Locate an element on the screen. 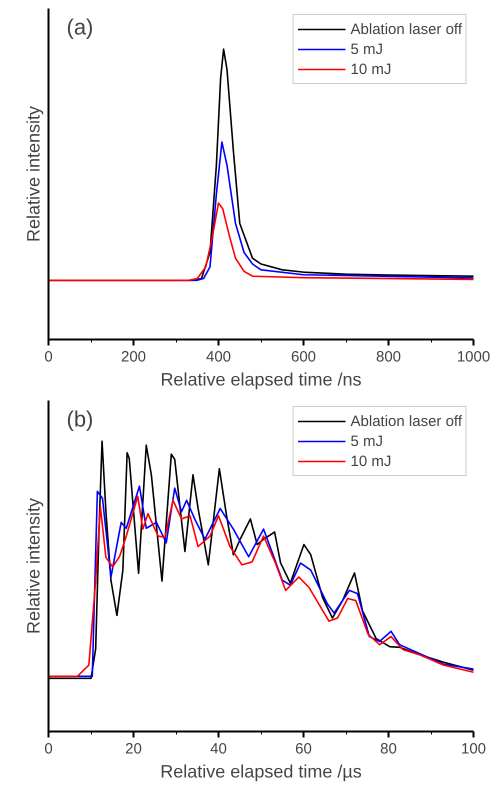  x-tick-label: 60 is located at coordinates (303, 749).